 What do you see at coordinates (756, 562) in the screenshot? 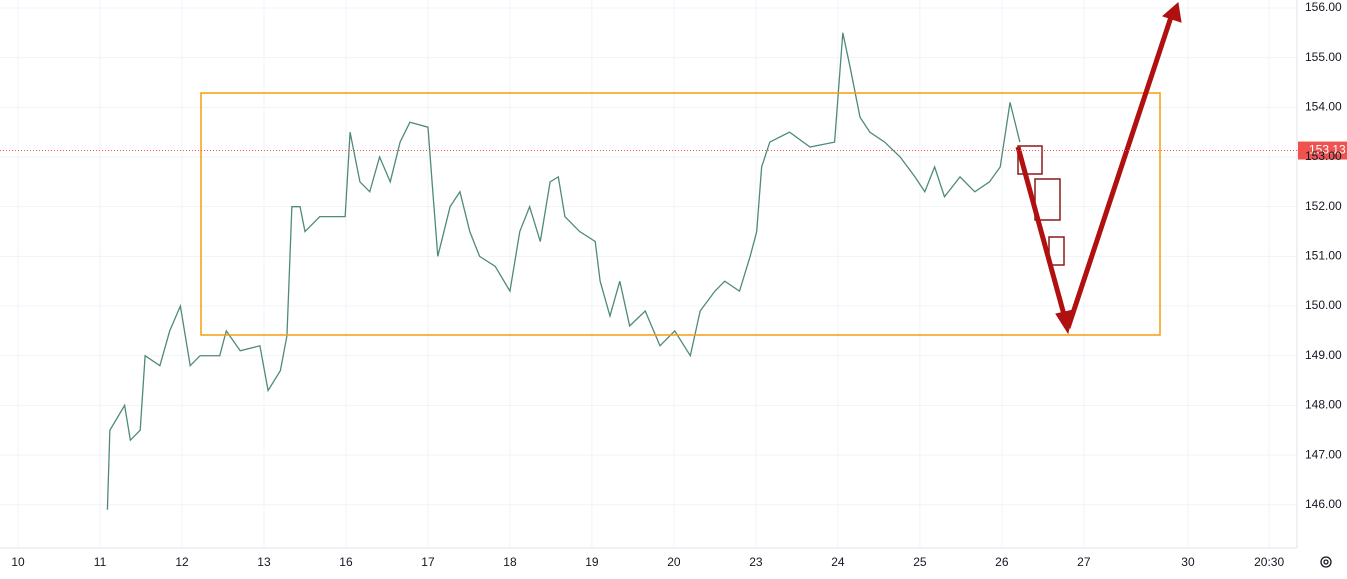
I see `x-tick-label: 23` at bounding box center [756, 562].